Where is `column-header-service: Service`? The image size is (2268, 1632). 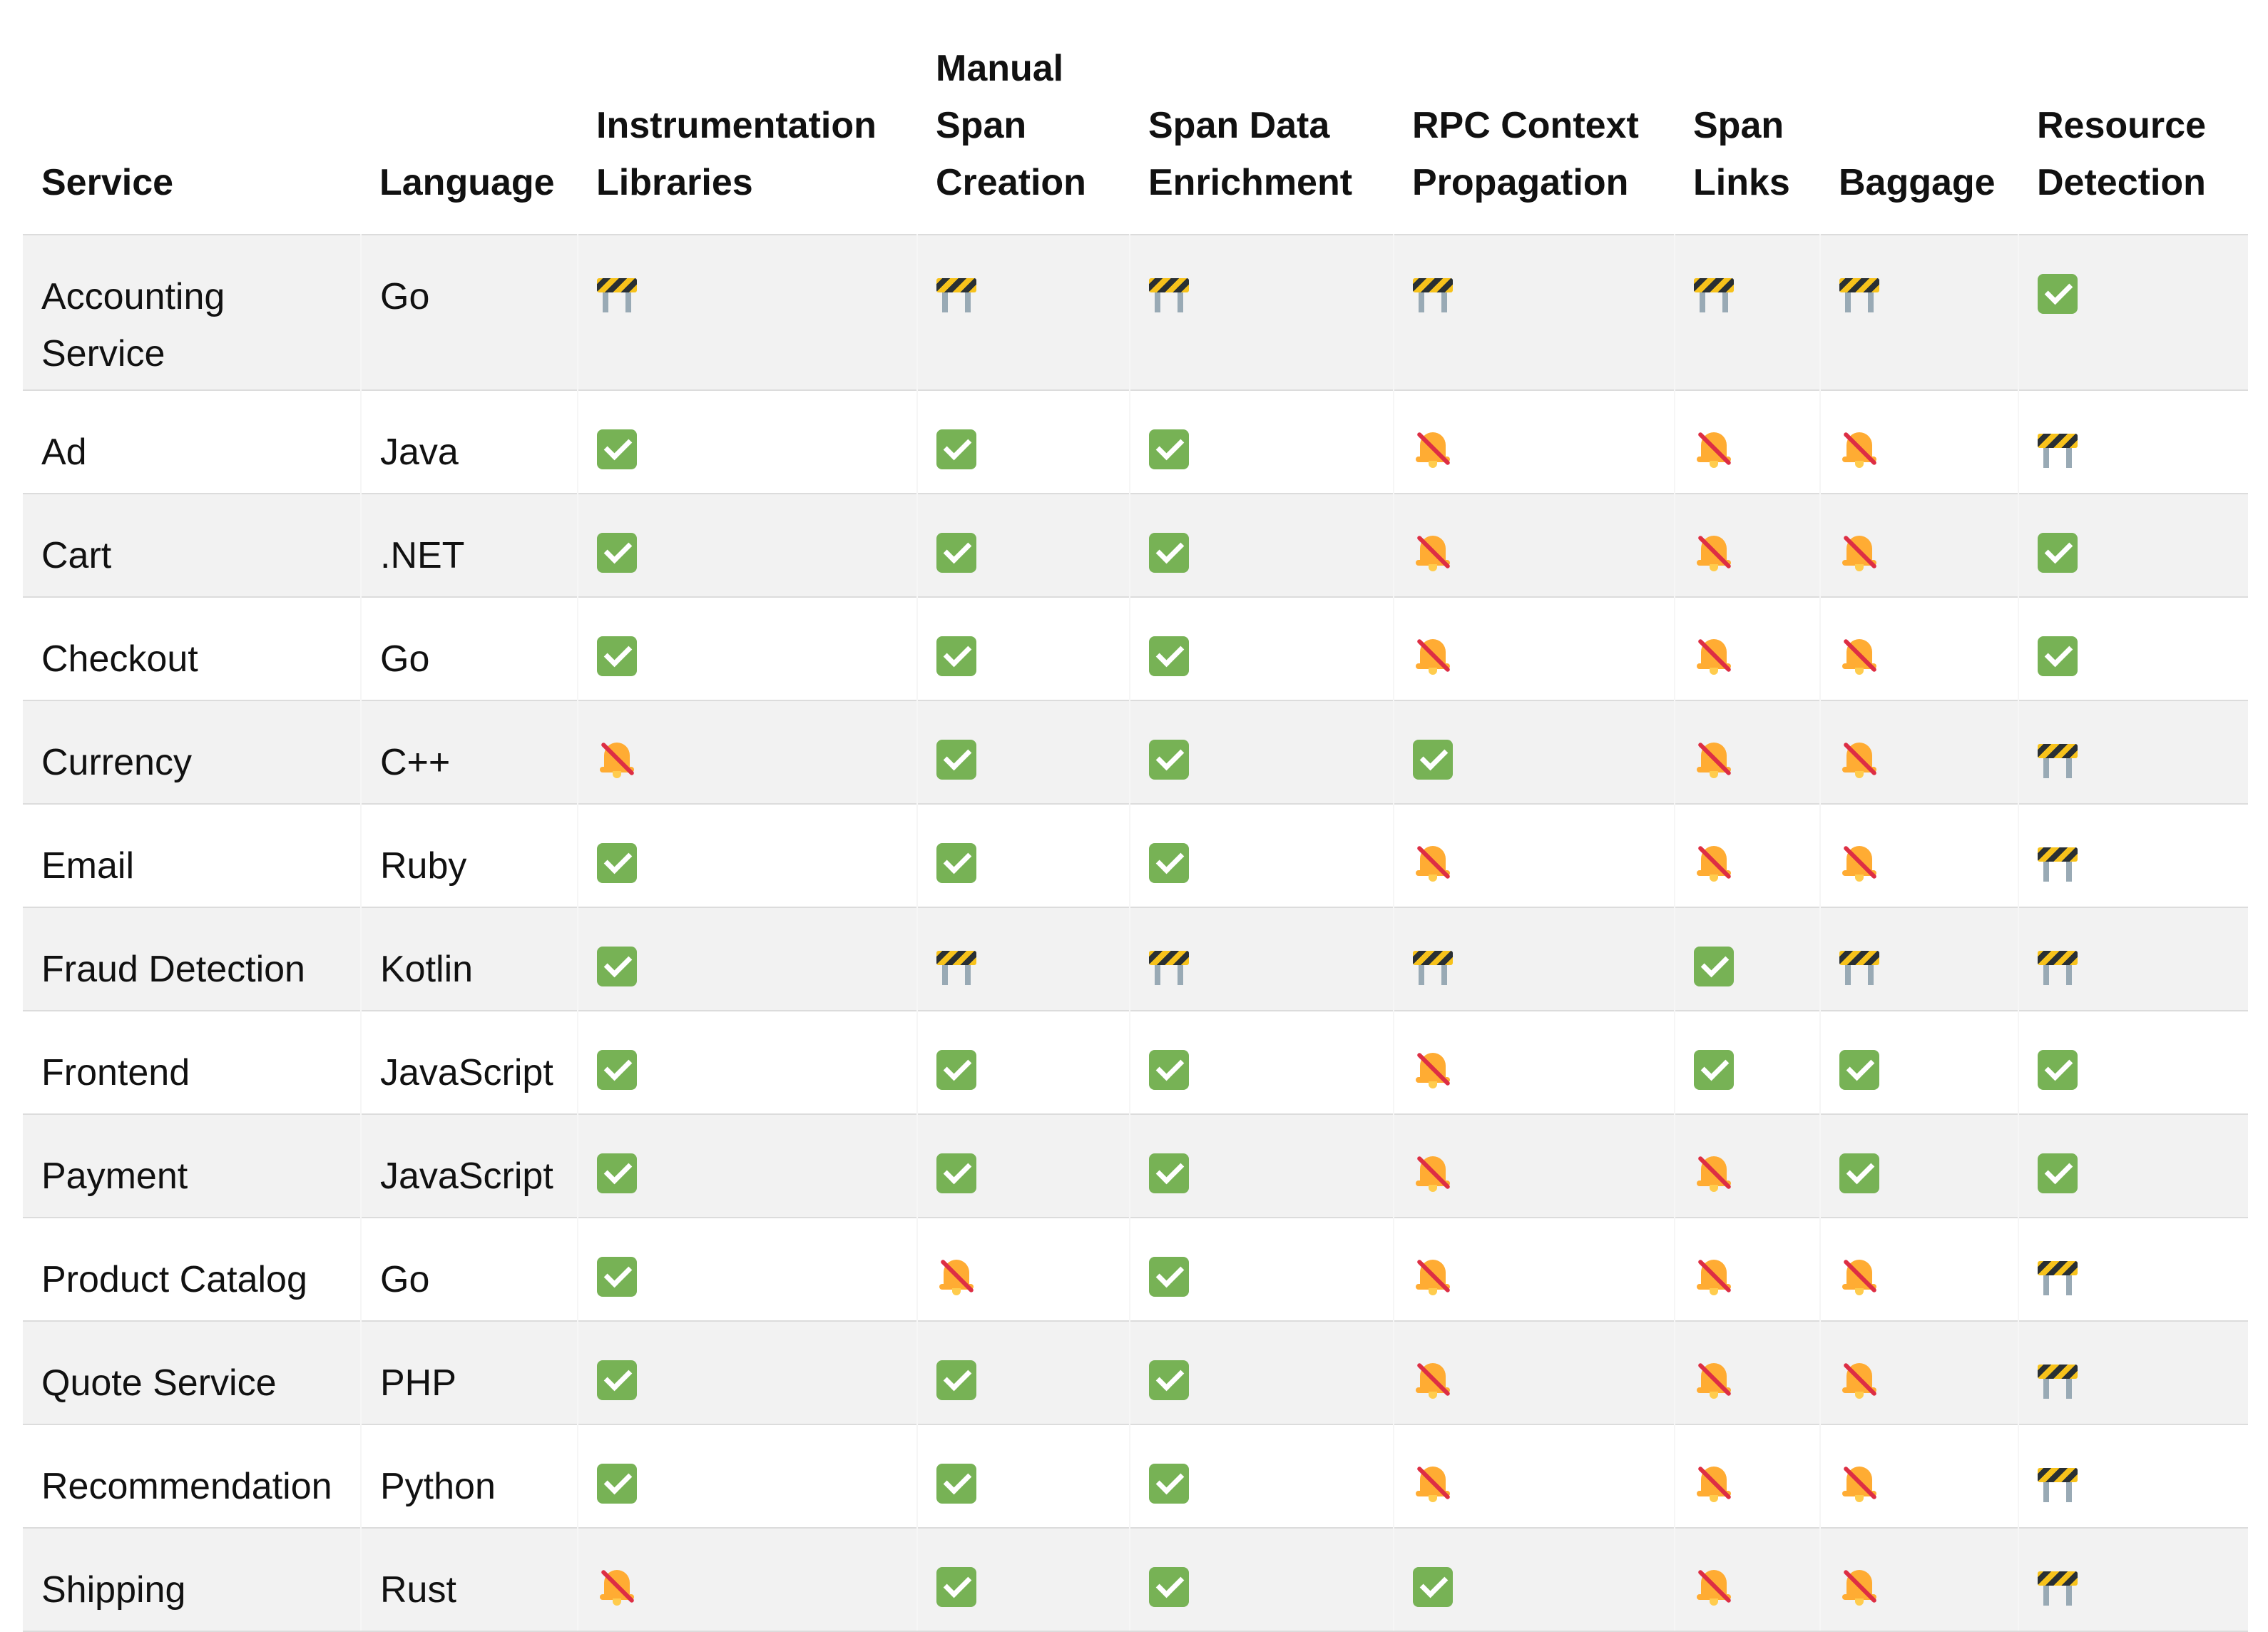
column-header-service: Service is located at coordinates (107, 182).